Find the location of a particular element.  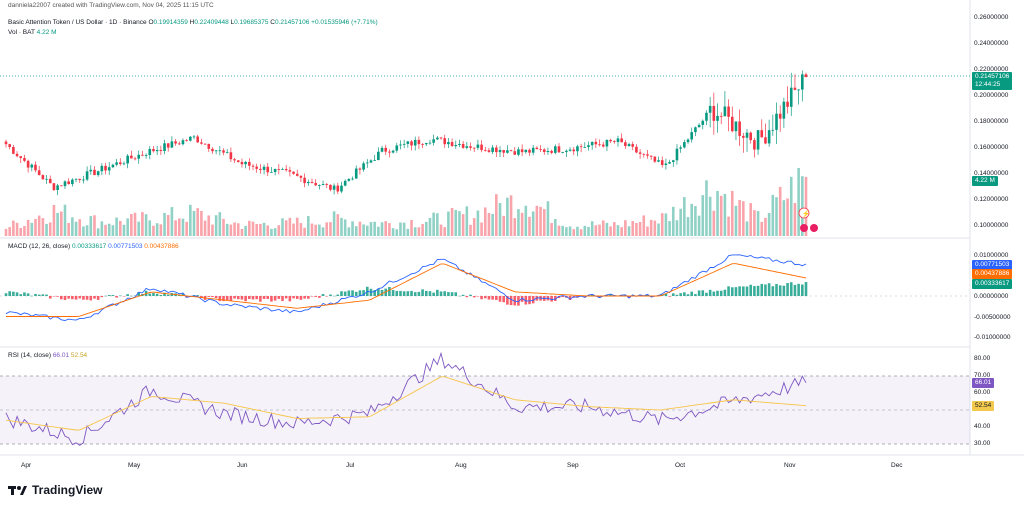

rsi-ma-line is located at coordinates (406, 403).